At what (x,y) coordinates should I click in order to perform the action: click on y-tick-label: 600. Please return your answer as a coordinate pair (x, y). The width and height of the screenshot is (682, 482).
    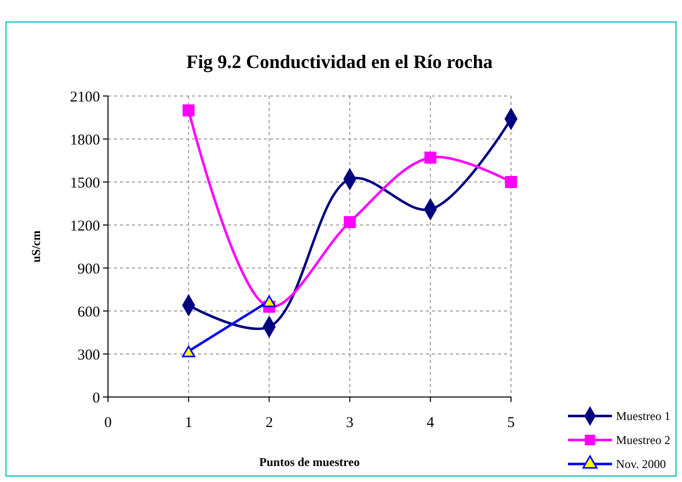
    Looking at the image, I should click on (89, 312).